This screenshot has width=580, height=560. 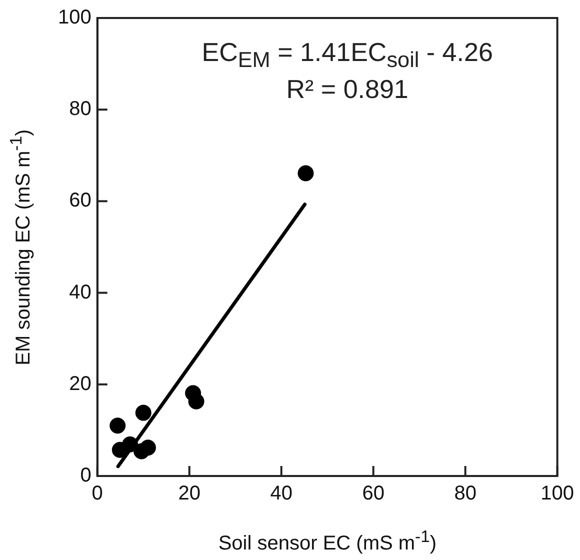 I want to click on x-tick-label: 40, so click(x=281, y=493).